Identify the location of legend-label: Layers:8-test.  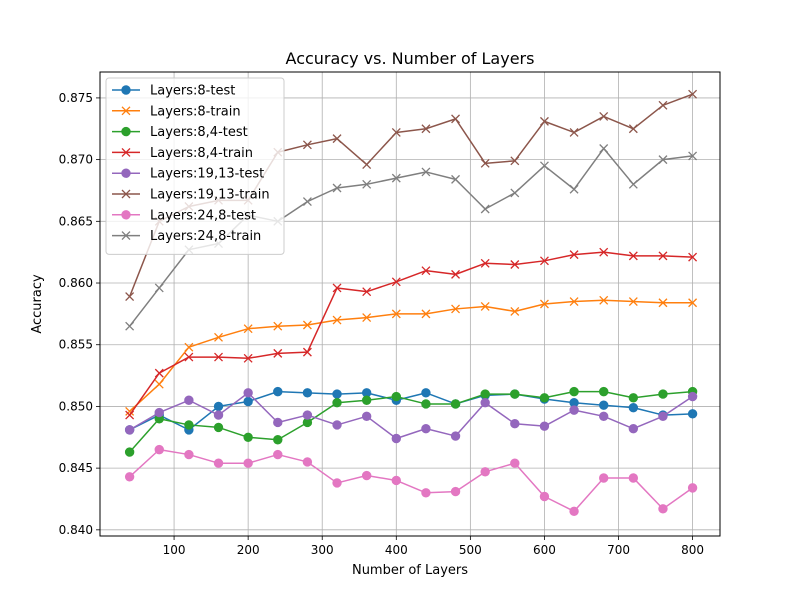
(192, 91).